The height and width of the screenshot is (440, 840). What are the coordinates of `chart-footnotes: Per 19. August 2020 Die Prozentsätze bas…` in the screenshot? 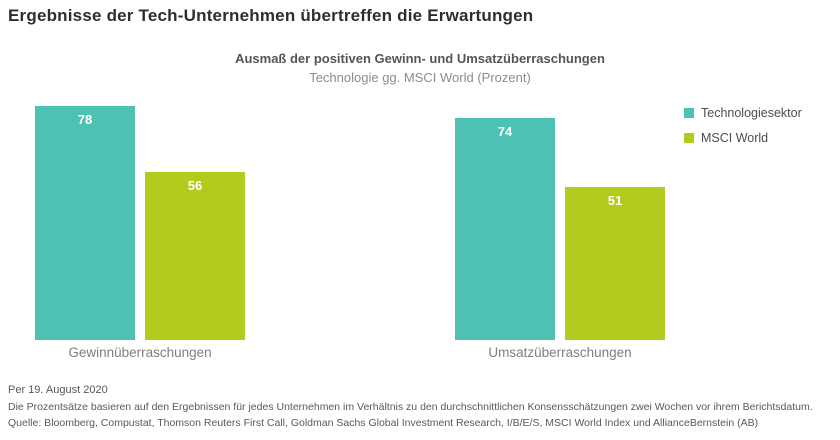 It's located at (410, 408).